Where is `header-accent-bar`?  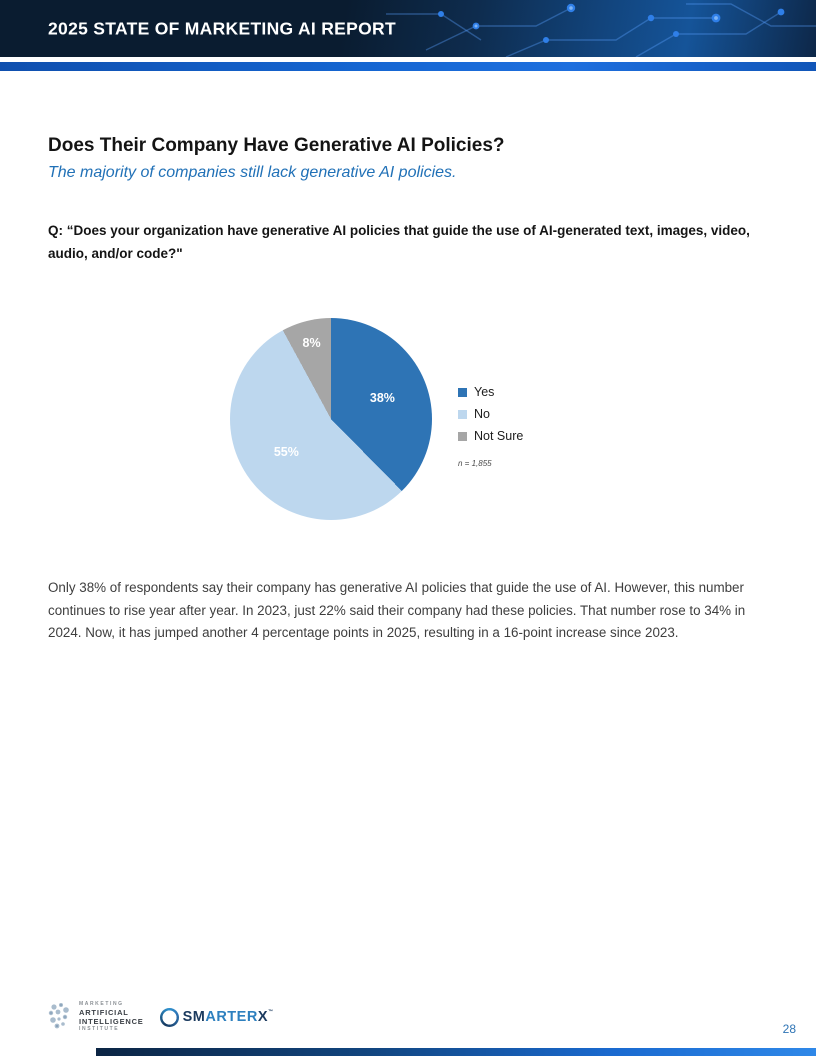 header-accent-bar is located at coordinates (408, 66).